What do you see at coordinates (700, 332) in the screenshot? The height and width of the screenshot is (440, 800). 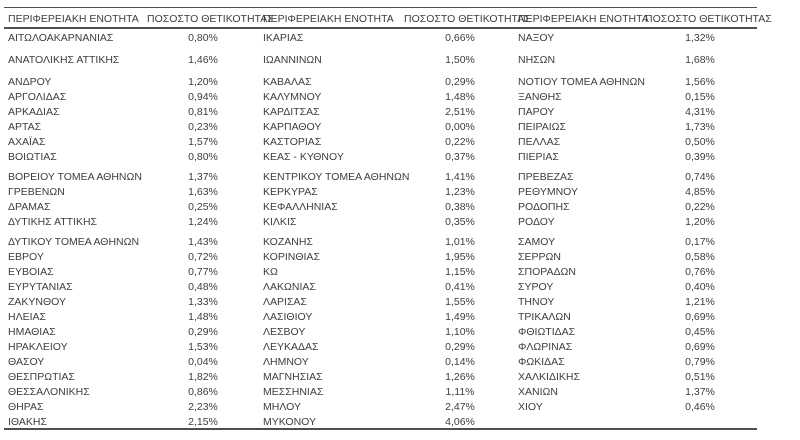 I see `positivity-rate: 0,45%` at bounding box center [700, 332].